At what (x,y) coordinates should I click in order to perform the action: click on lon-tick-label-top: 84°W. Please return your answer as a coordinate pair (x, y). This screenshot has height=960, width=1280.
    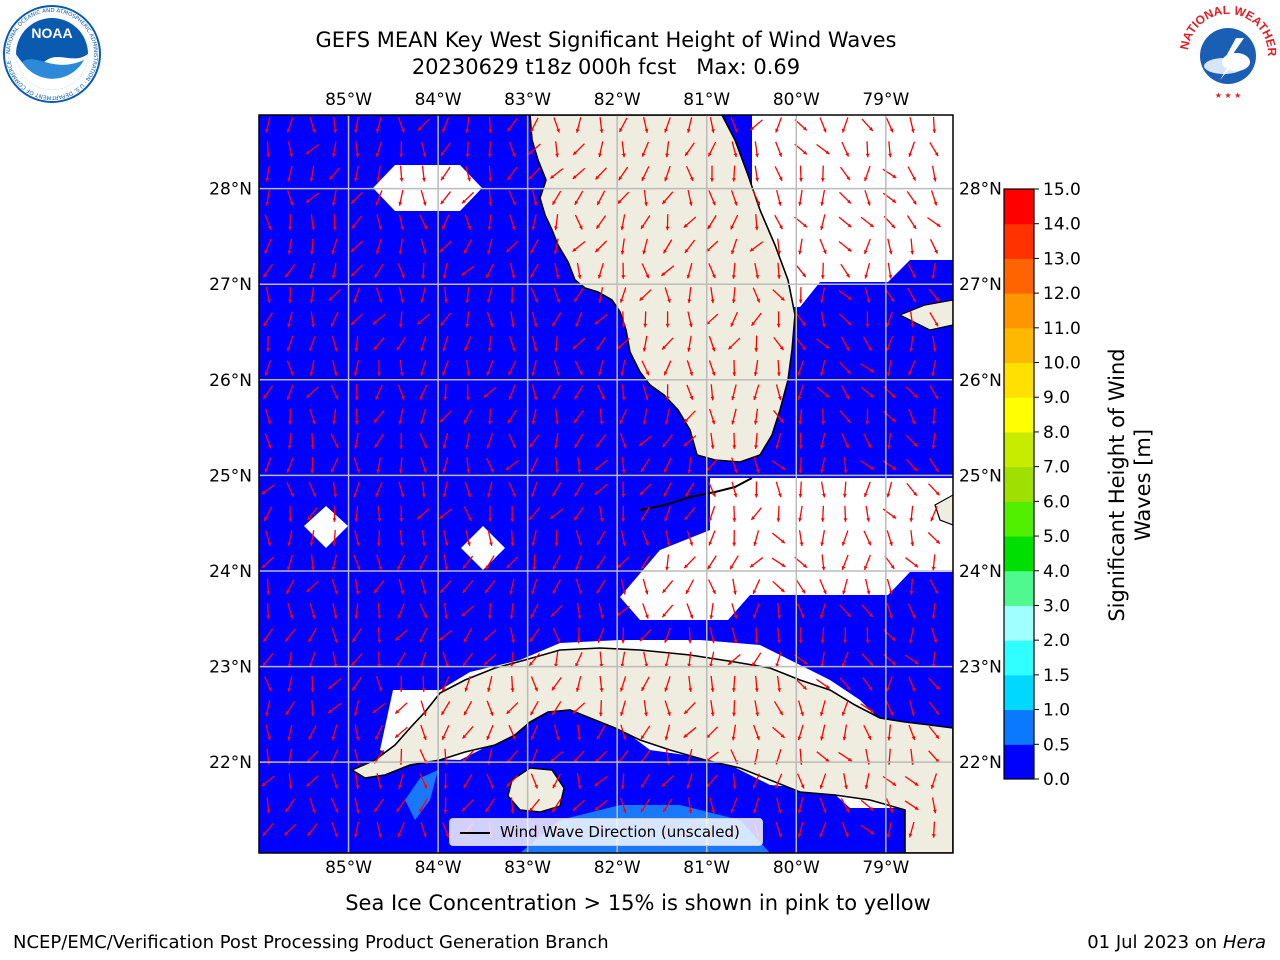
    Looking at the image, I should click on (438, 100).